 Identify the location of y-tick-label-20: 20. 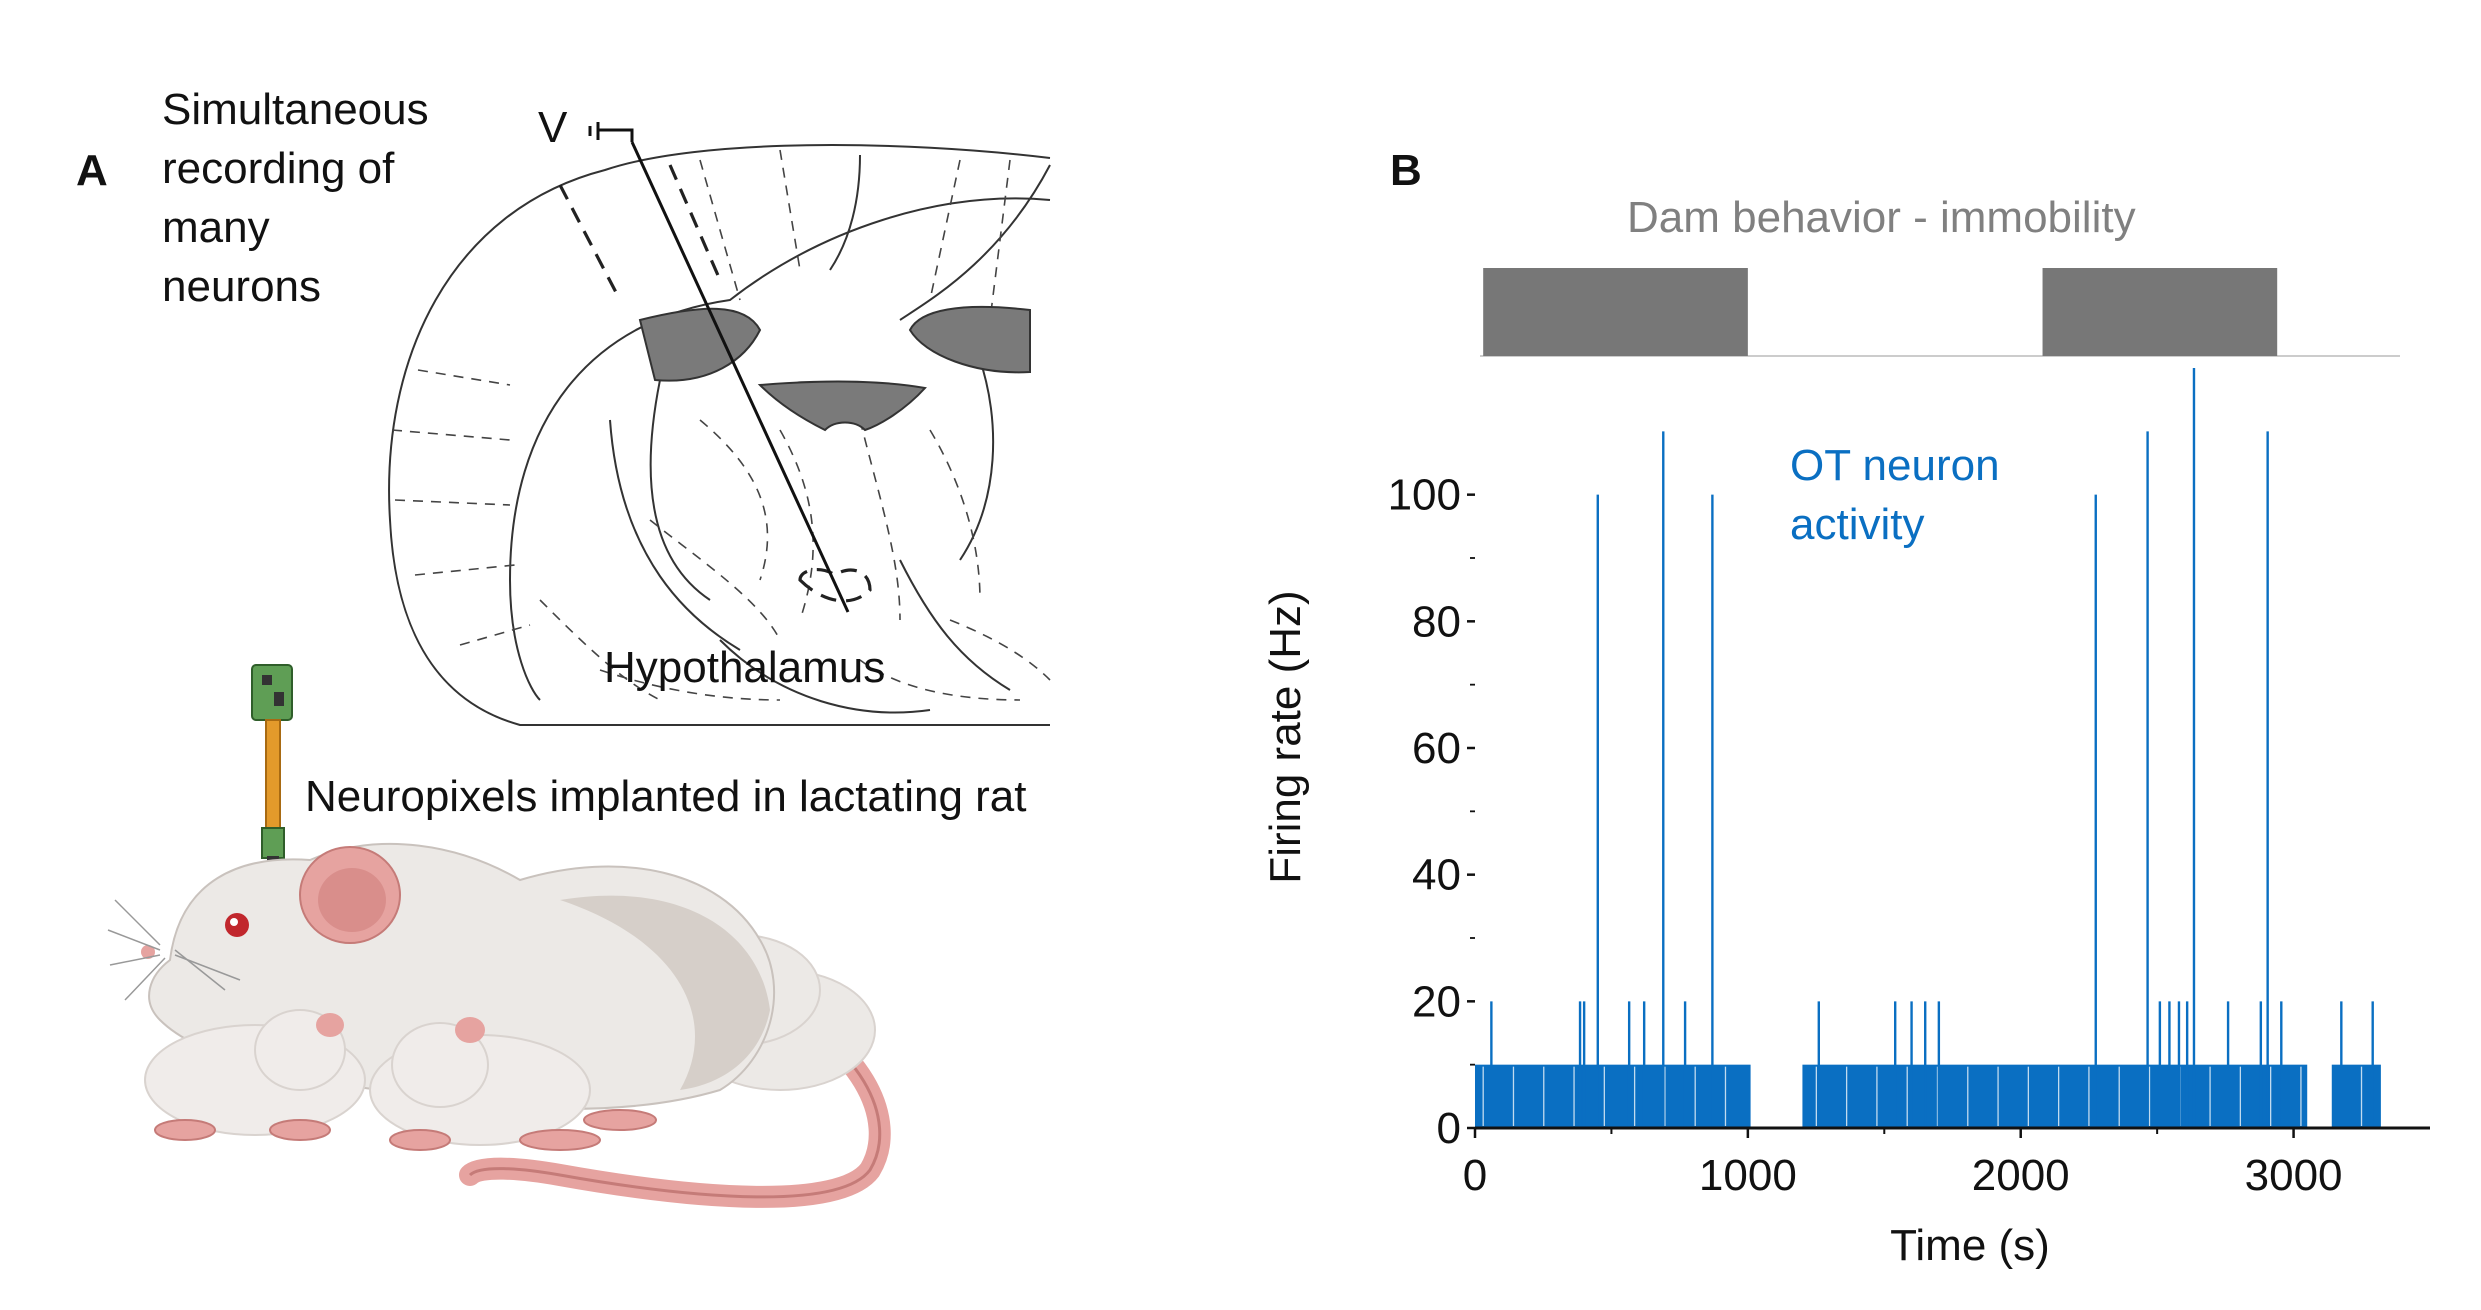
(1436, 1001).